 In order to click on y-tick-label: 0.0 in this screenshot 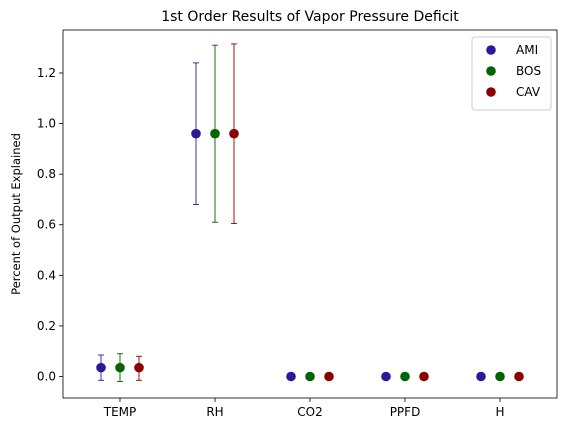, I will do `click(46, 377)`.